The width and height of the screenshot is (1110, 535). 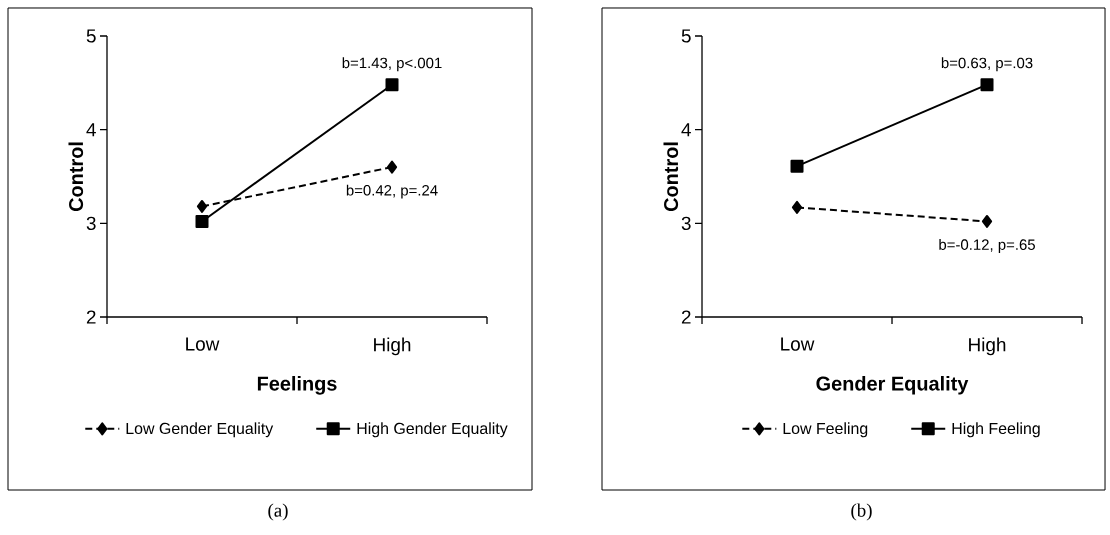 What do you see at coordinates (278, 512) in the screenshot?
I see `text: (a)` at bounding box center [278, 512].